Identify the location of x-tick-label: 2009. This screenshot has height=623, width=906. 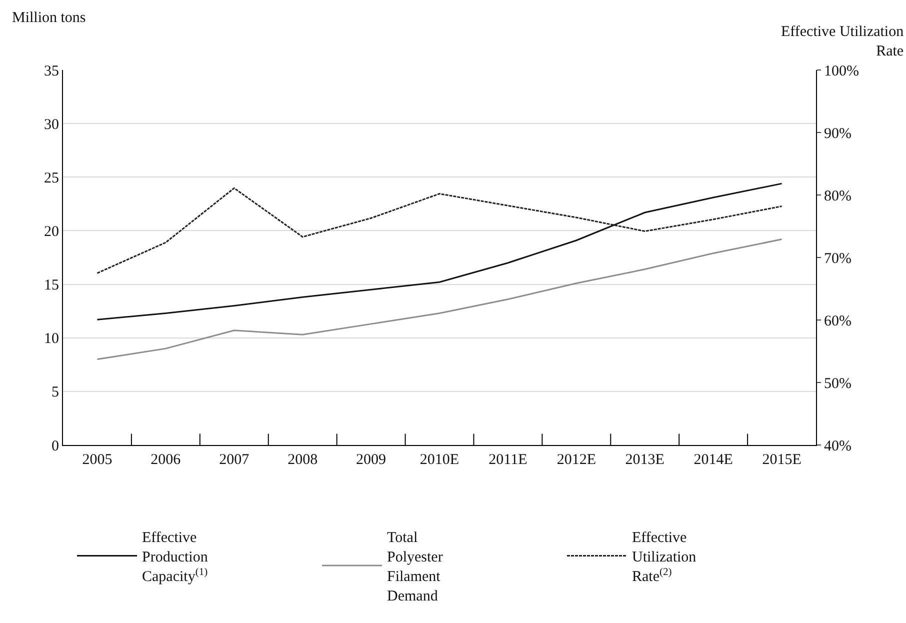
(371, 460).